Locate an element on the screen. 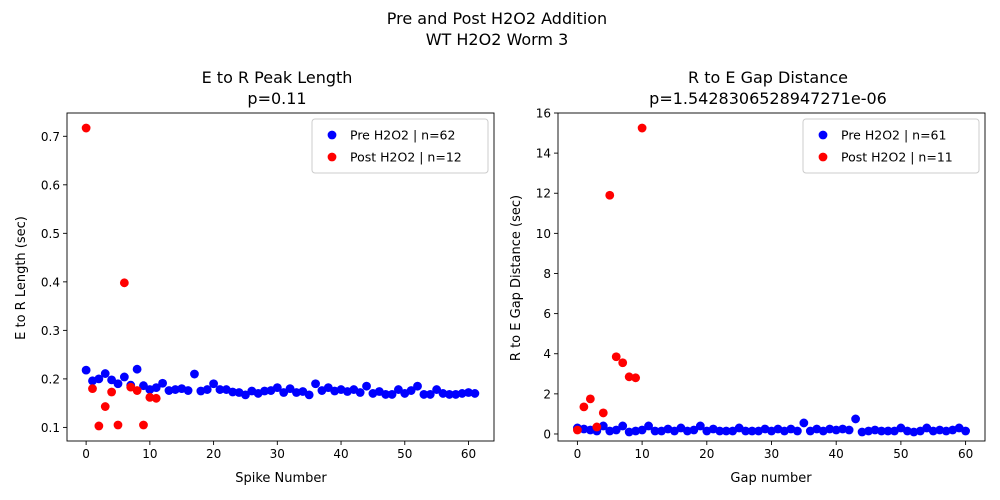  y-tick-label: 4 is located at coordinates (547, 354).